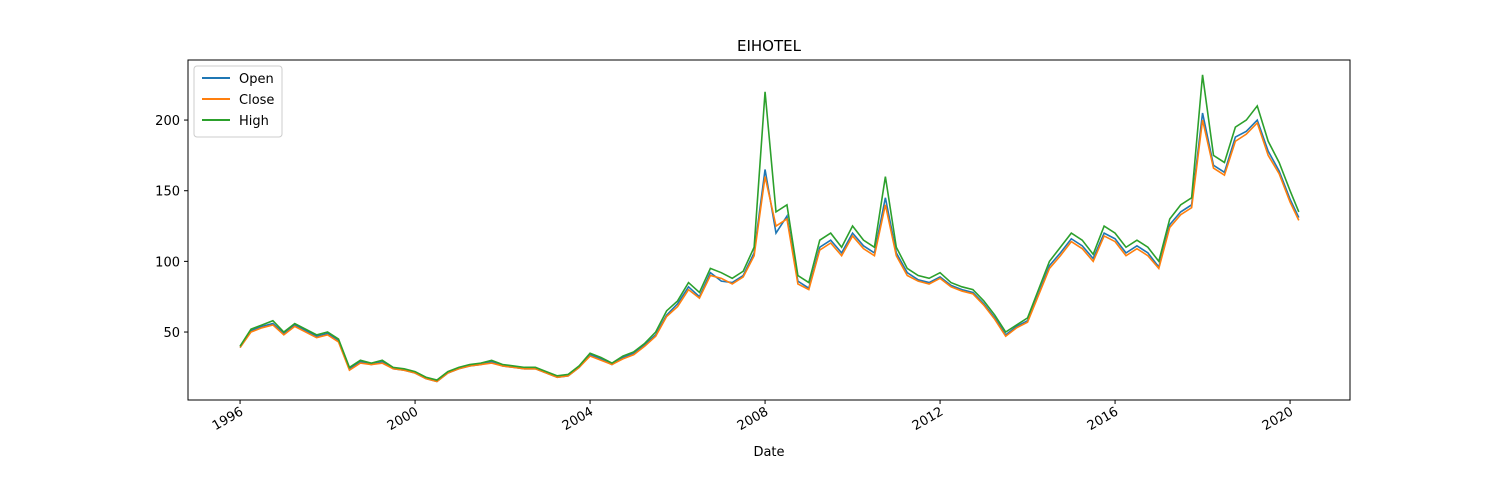 This screenshot has height=500, width=1500. I want to click on x-tick-label: 1996, so click(228, 419).